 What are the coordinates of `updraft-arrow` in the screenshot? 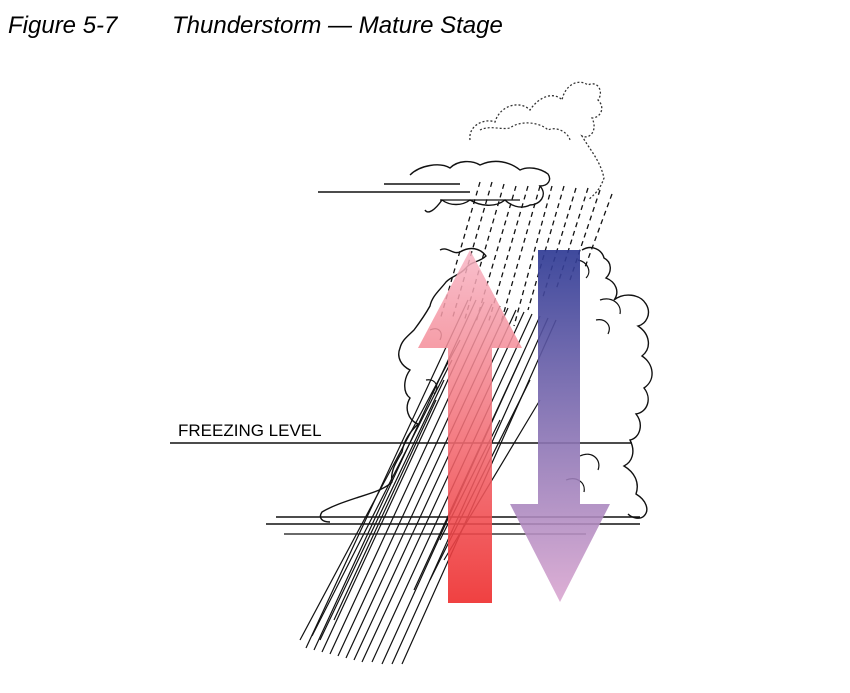 It's located at (470, 426).